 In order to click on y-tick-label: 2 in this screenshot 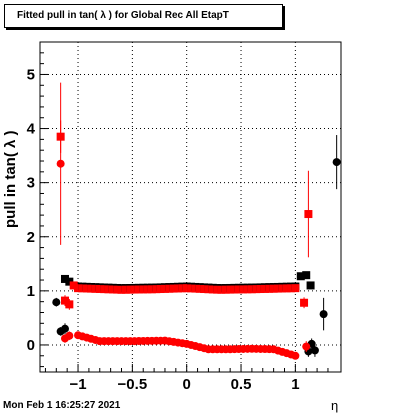, I will do `click(31, 237)`.